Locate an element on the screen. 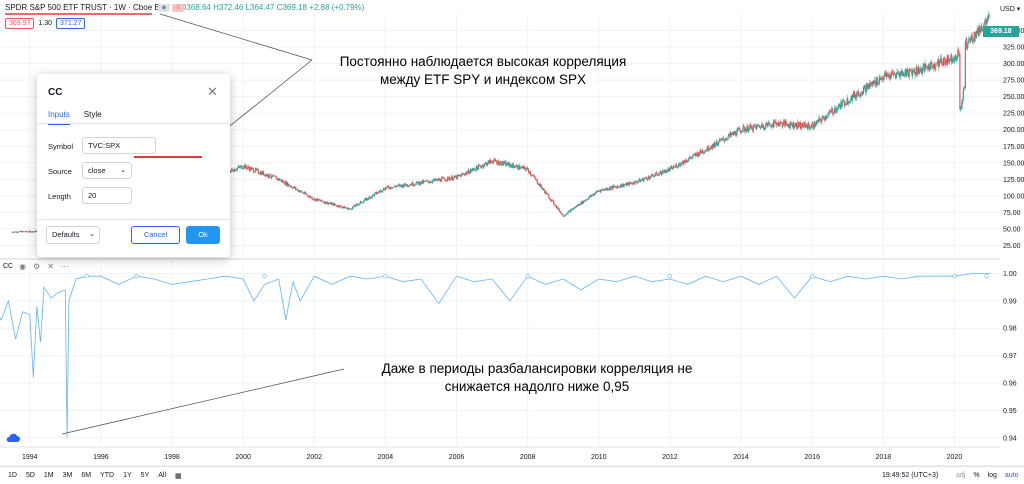 This screenshot has height=484, width=1024. cancel-button: Cancel is located at coordinates (155, 235).